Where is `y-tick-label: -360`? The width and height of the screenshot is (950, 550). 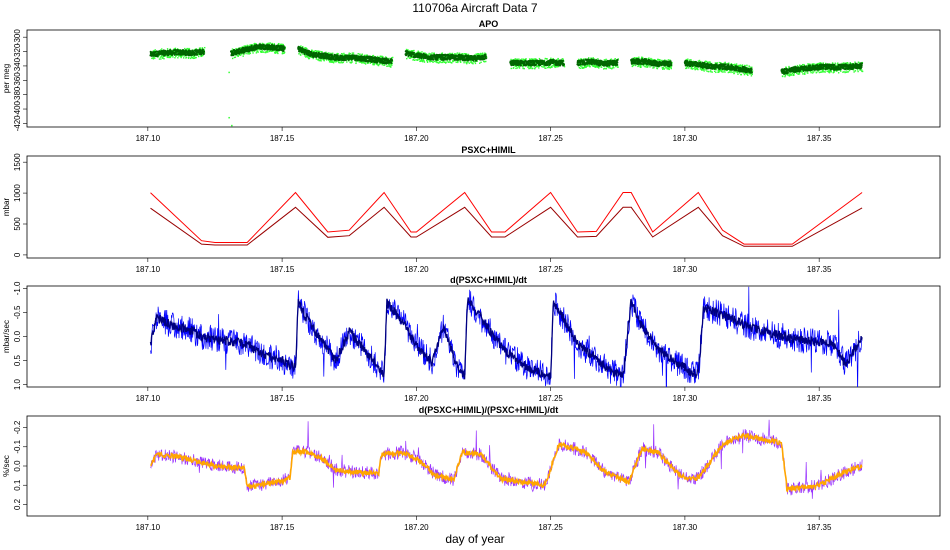 y-tick-label: -360 is located at coordinates (17, 80).